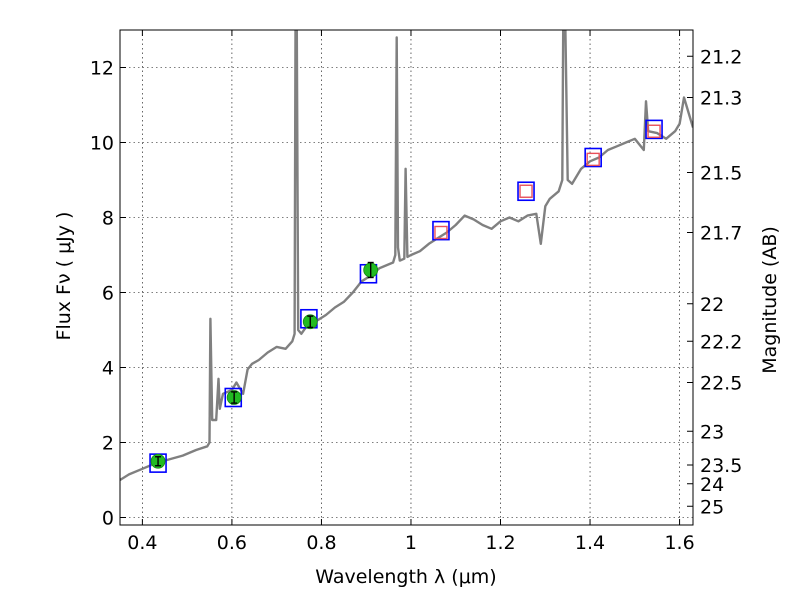  I want to click on y-tick-label: 0, so click(108, 519).